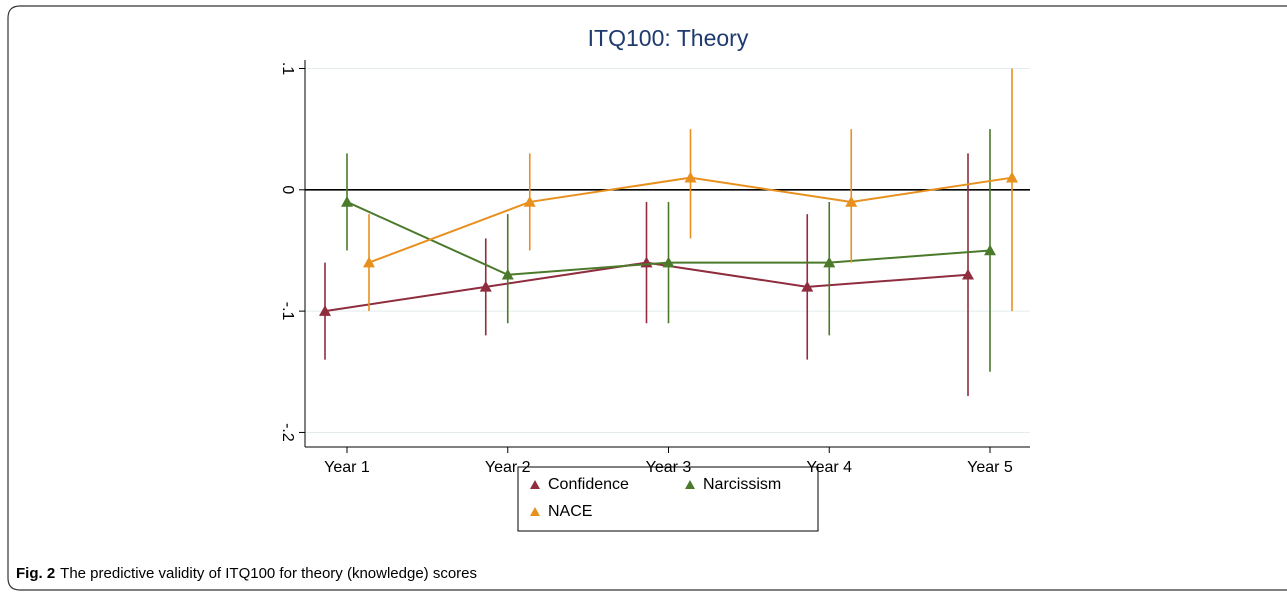  Describe the element at coordinates (570, 511) in the screenshot. I see `legend-label: NACE` at that location.